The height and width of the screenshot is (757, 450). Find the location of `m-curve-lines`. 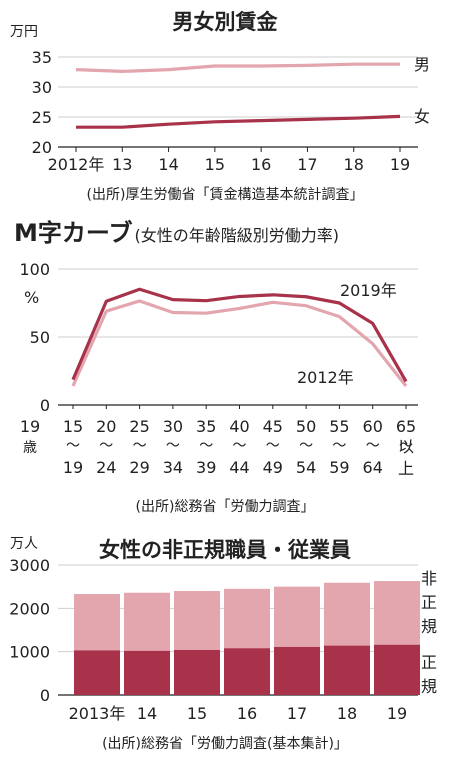

m-curve-lines is located at coordinates (239, 337).